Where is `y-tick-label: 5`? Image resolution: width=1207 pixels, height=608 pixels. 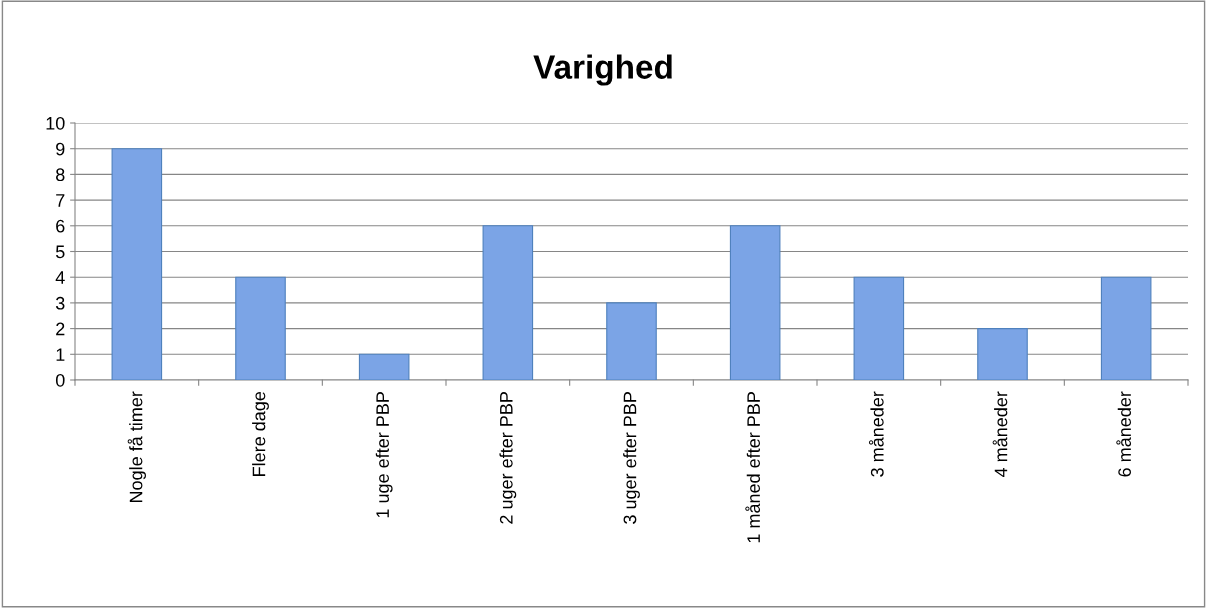 y-tick-label: 5 is located at coordinates (60, 252).